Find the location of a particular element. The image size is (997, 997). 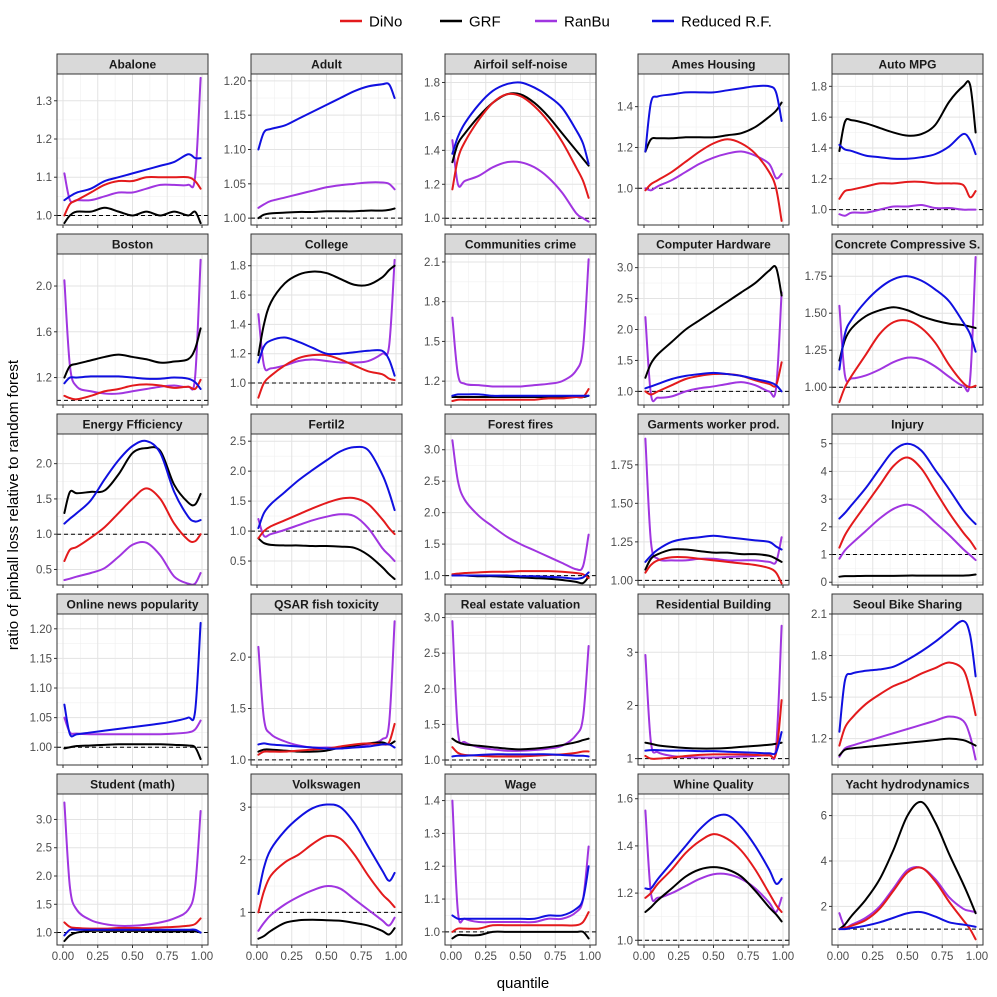

panel-title: Abalone is located at coordinates (133, 65).